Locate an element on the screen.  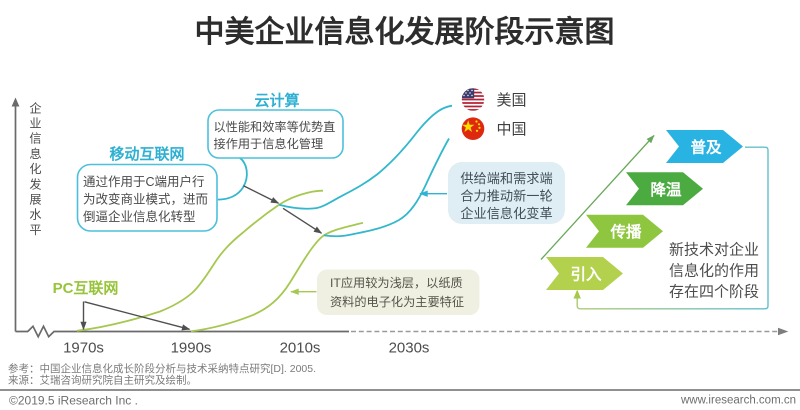
svg-text: 1990s is located at coordinates (191, 348).